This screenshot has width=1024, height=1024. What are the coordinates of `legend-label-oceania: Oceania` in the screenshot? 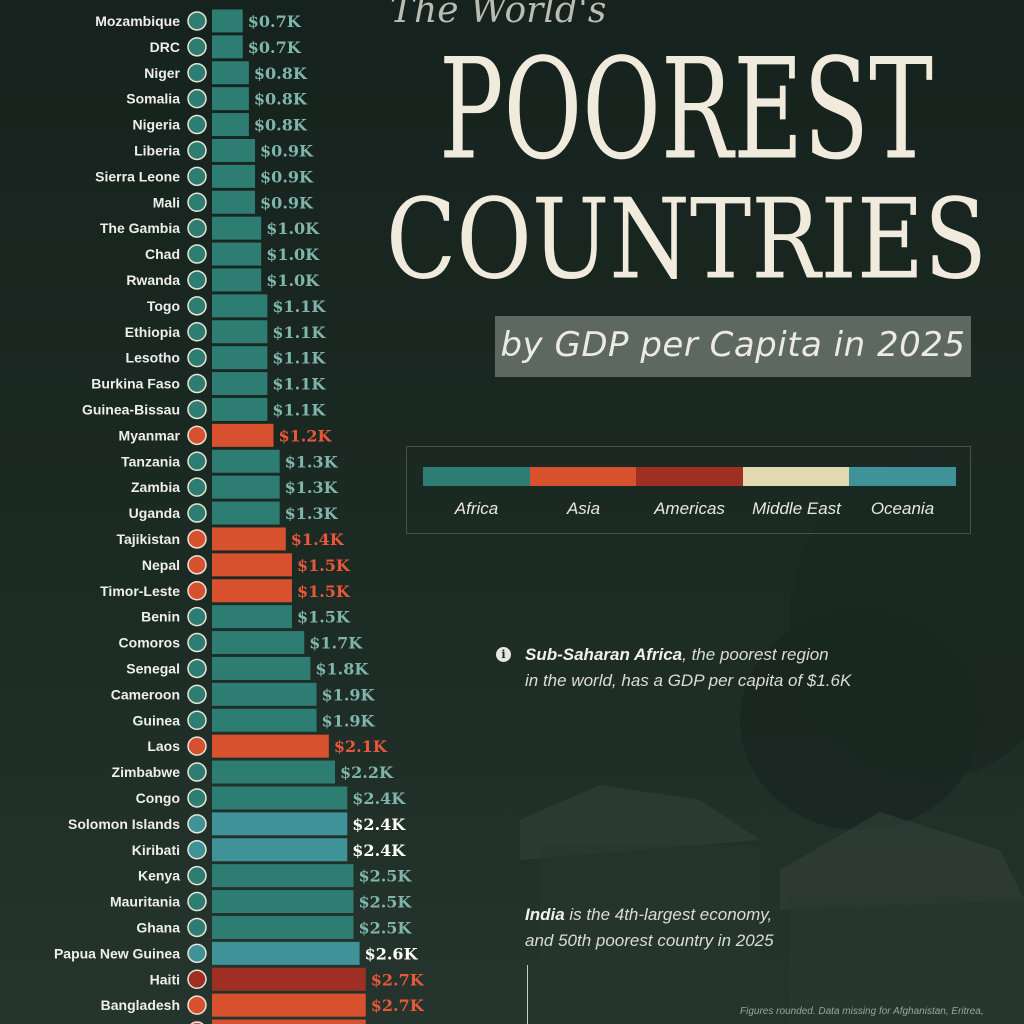 It's located at (902, 508).